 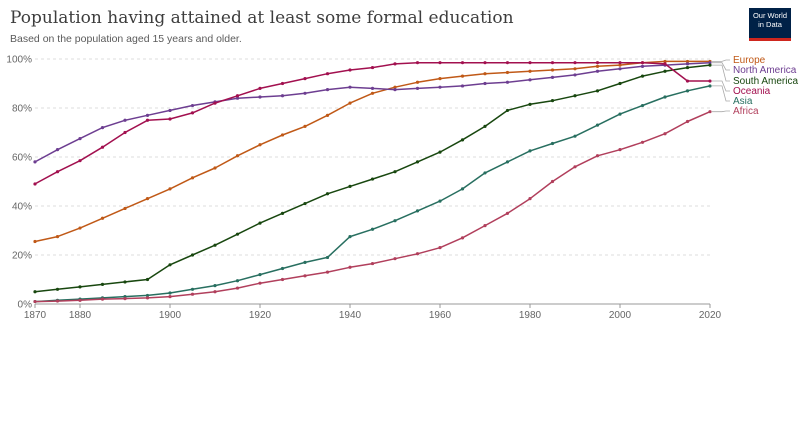 What do you see at coordinates (770, 24) in the screenshot?
I see `our-world-in-data-logo: Our World in Data` at bounding box center [770, 24].